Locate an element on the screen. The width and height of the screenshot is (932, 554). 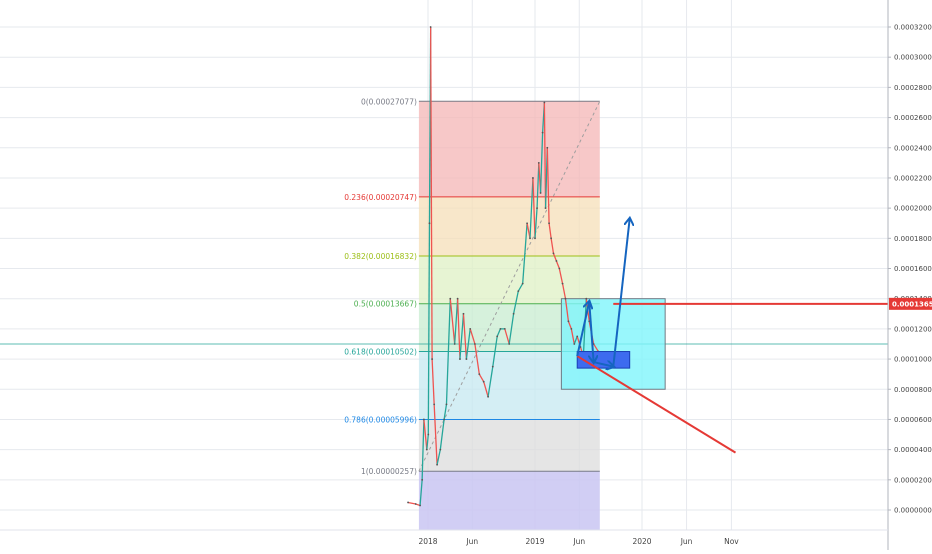
fib-level-label: 0(0.00027077) is located at coordinates (389, 101).